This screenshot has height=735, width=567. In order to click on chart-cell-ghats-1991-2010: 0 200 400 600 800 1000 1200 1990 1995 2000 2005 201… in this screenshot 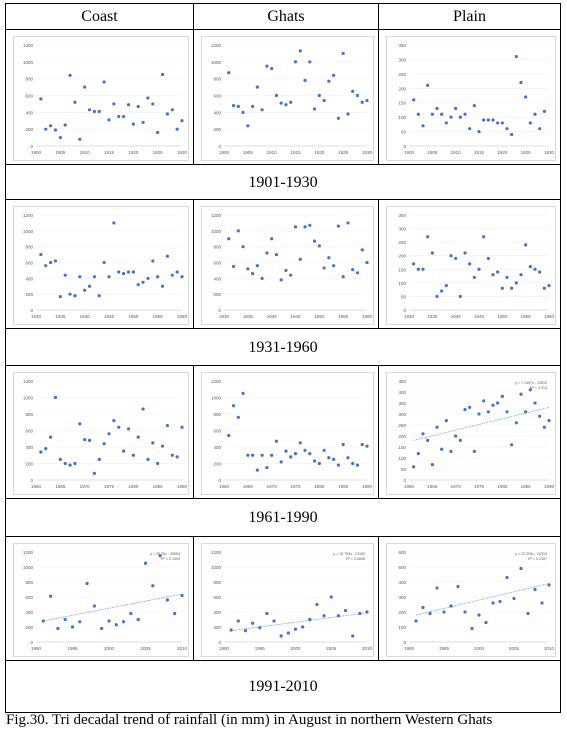, I will do `click(286, 598)`.